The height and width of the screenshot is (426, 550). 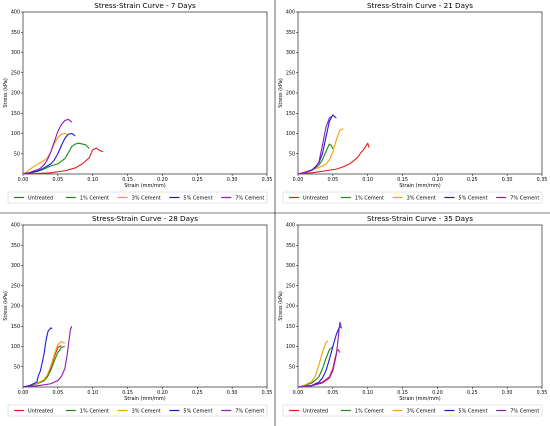 What do you see at coordinates (420, 218) in the screenshot?
I see `chart-title: Stress-Strain Curve - 35 Days` at bounding box center [420, 218].